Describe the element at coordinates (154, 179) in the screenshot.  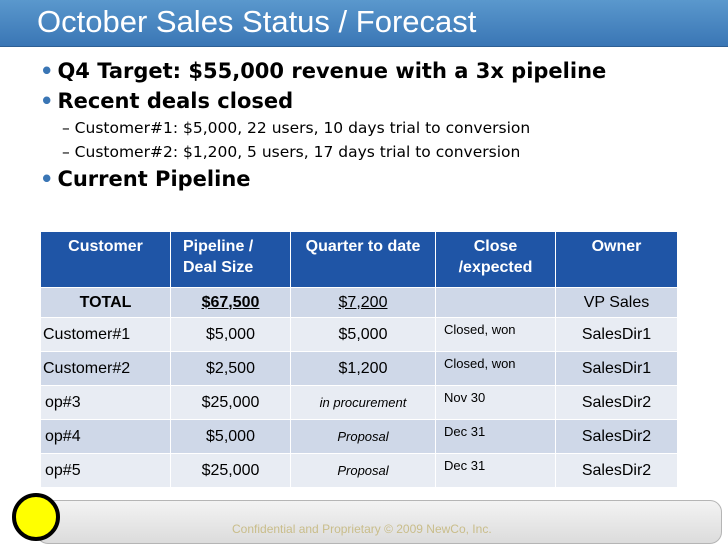
I see `bullet-pipeline-text: Current Pipeline` at that location.